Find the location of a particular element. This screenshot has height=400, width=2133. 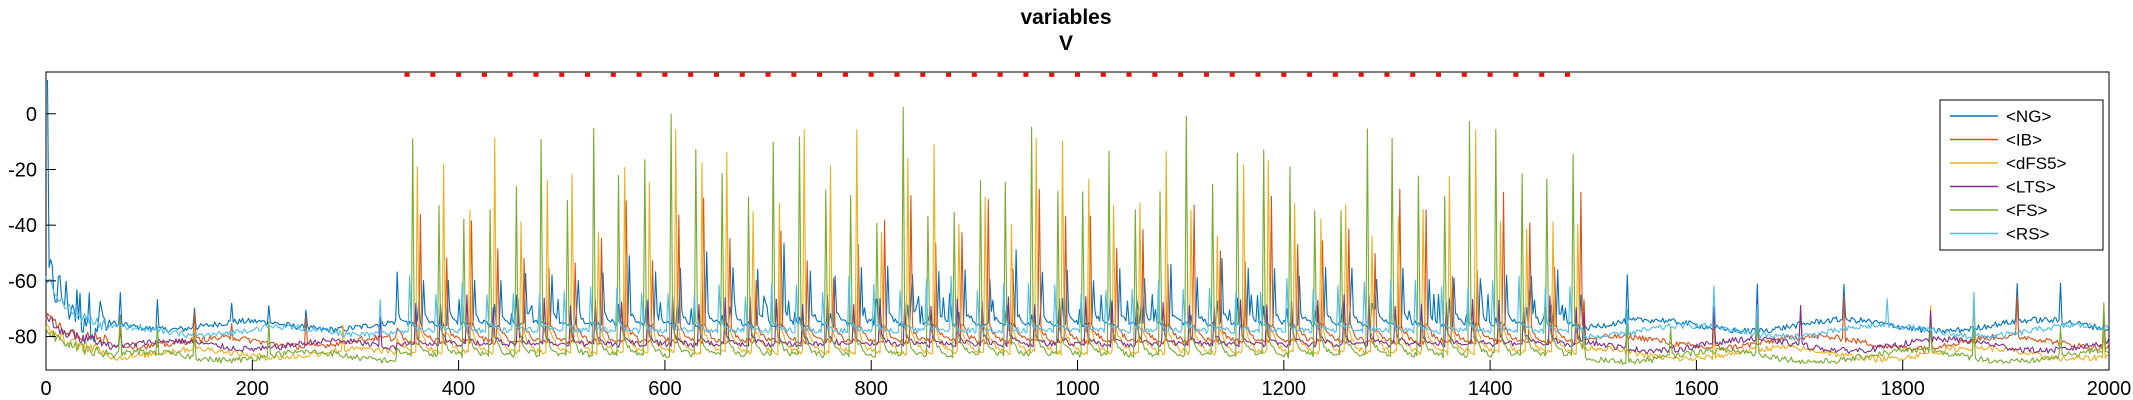

legend-box is located at coordinates (2021, 175).